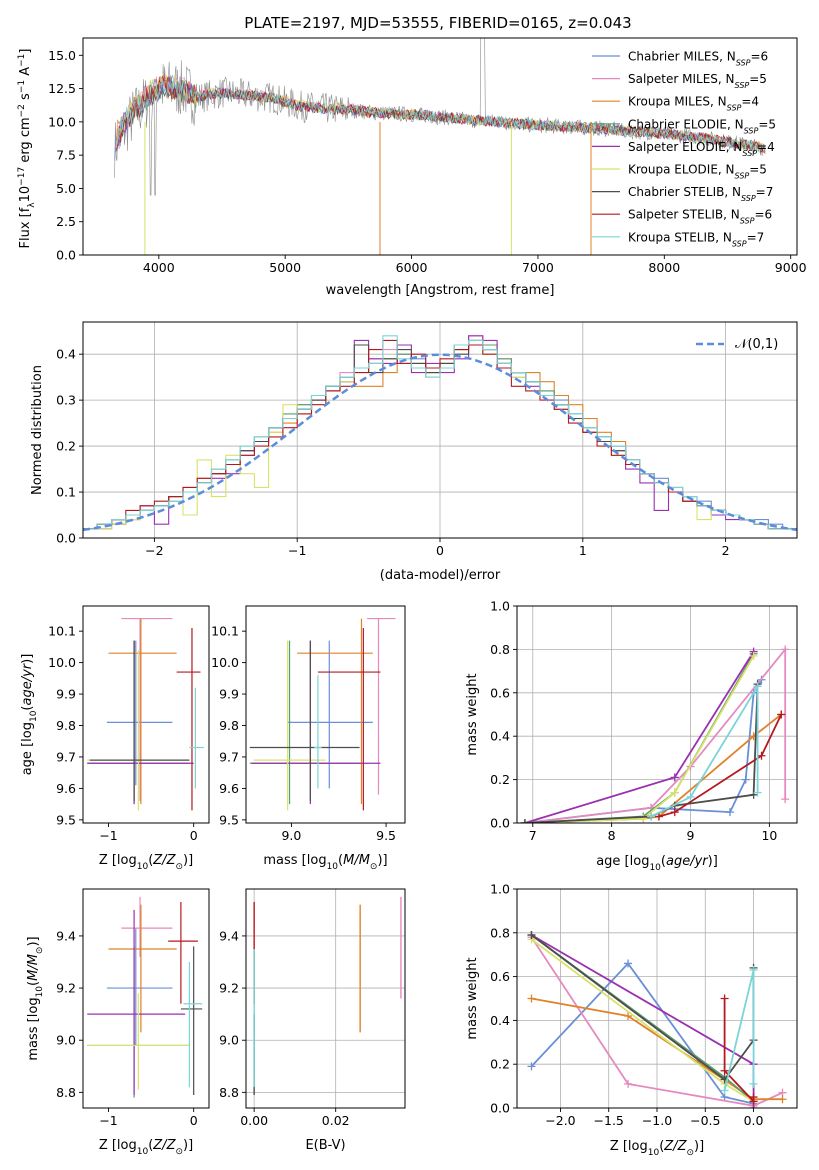 This screenshot has width=819, height=1170. What do you see at coordinates (225, 631) in the screenshot?
I see `y-tick-label: 10.1` at bounding box center [225, 631].